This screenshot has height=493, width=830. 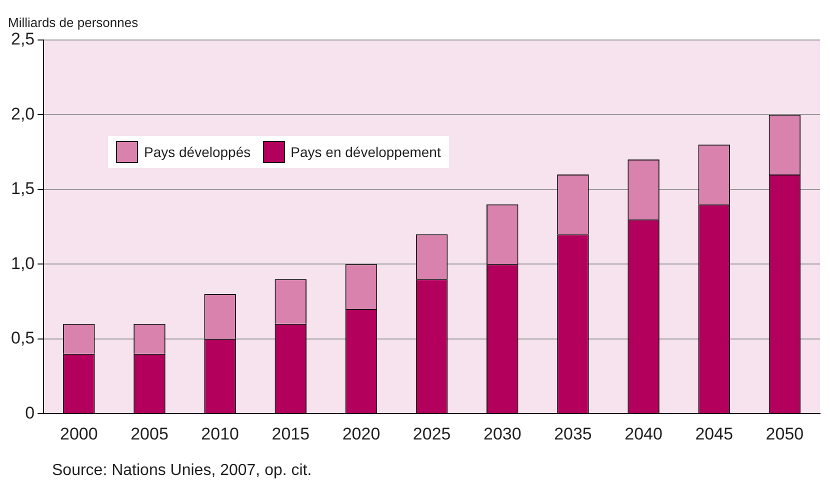 What do you see at coordinates (643, 434) in the screenshot?
I see `x-tick-label: 2040` at bounding box center [643, 434].